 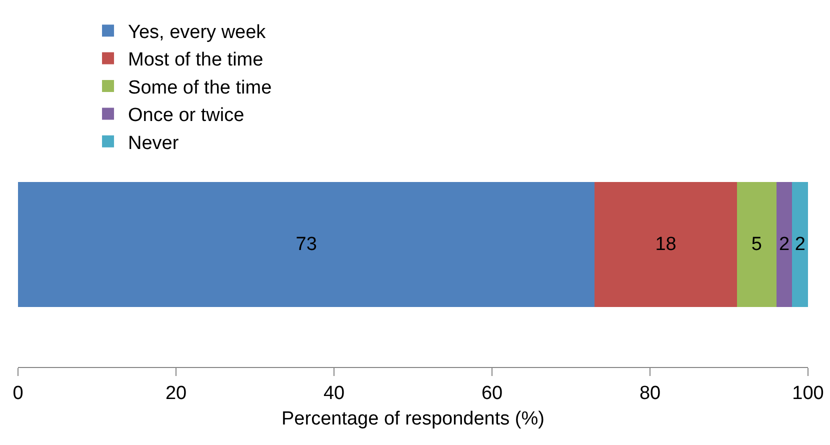 I want to click on legend-label: Never, so click(x=154, y=143).